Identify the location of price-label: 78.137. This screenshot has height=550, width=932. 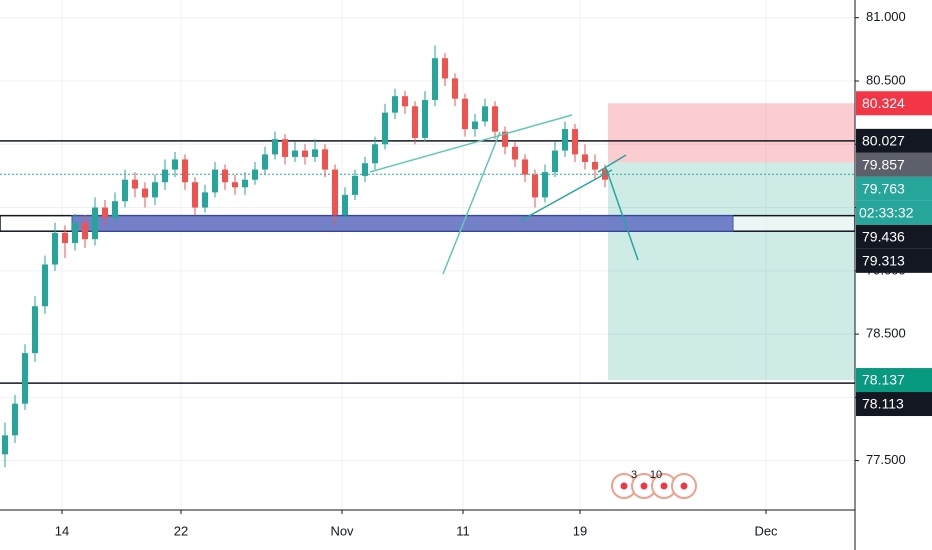
(883, 380).